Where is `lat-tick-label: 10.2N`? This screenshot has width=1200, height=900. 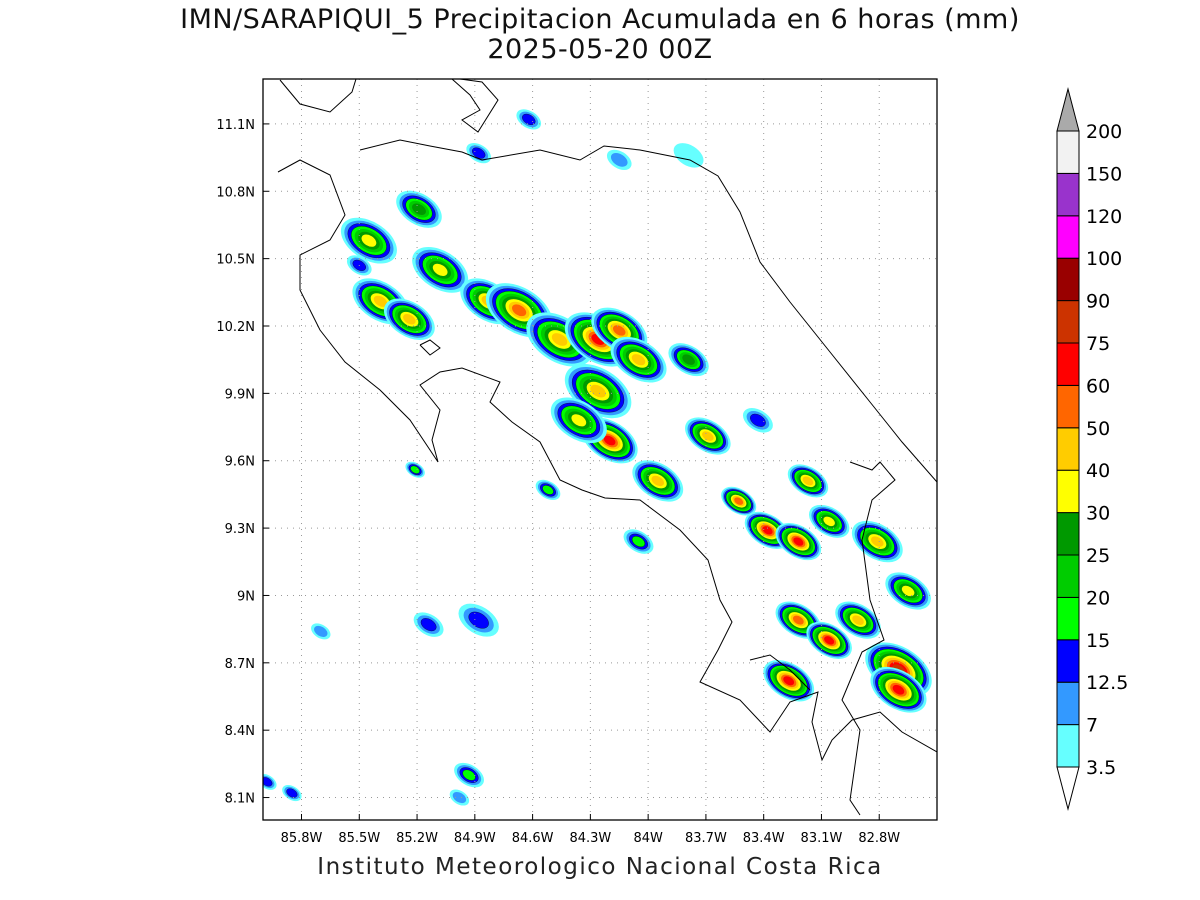
lat-tick-label: 10.2N is located at coordinates (235, 327).